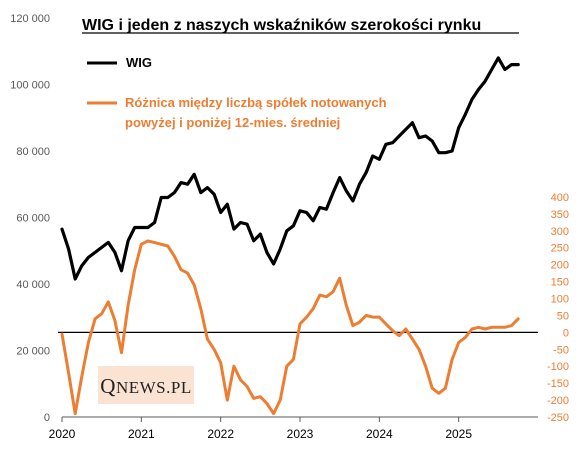 This screenshot has height=453, width=579. I want to click on right-tick-label: 0, so click(566, 333).